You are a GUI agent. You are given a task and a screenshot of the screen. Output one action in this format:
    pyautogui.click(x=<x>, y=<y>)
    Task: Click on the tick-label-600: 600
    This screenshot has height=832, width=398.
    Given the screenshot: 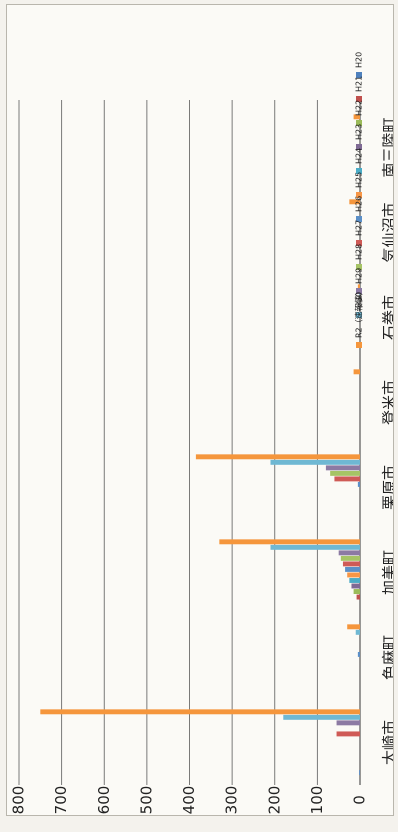 What is the action you would take?
    pyautogui.click(x=104, y=800)
    